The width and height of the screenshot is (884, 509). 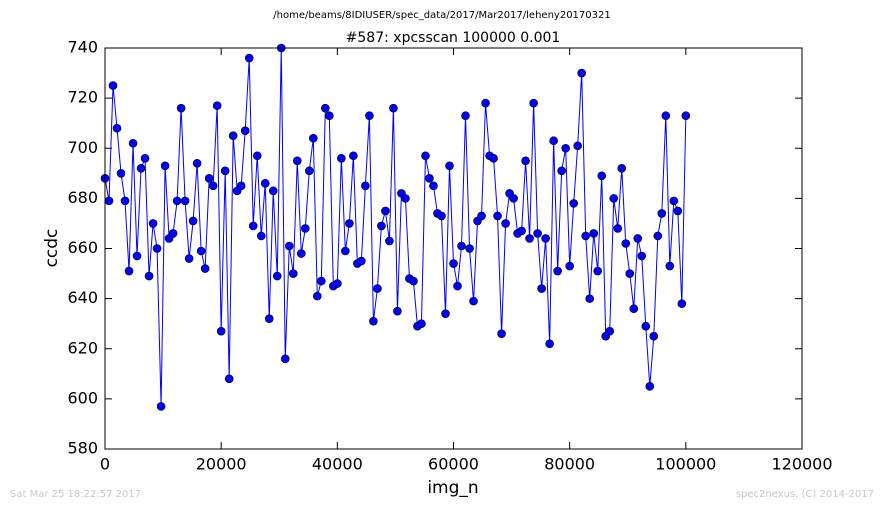 I want to click on x-tick-label: 20000, so click(x=221, y=464).